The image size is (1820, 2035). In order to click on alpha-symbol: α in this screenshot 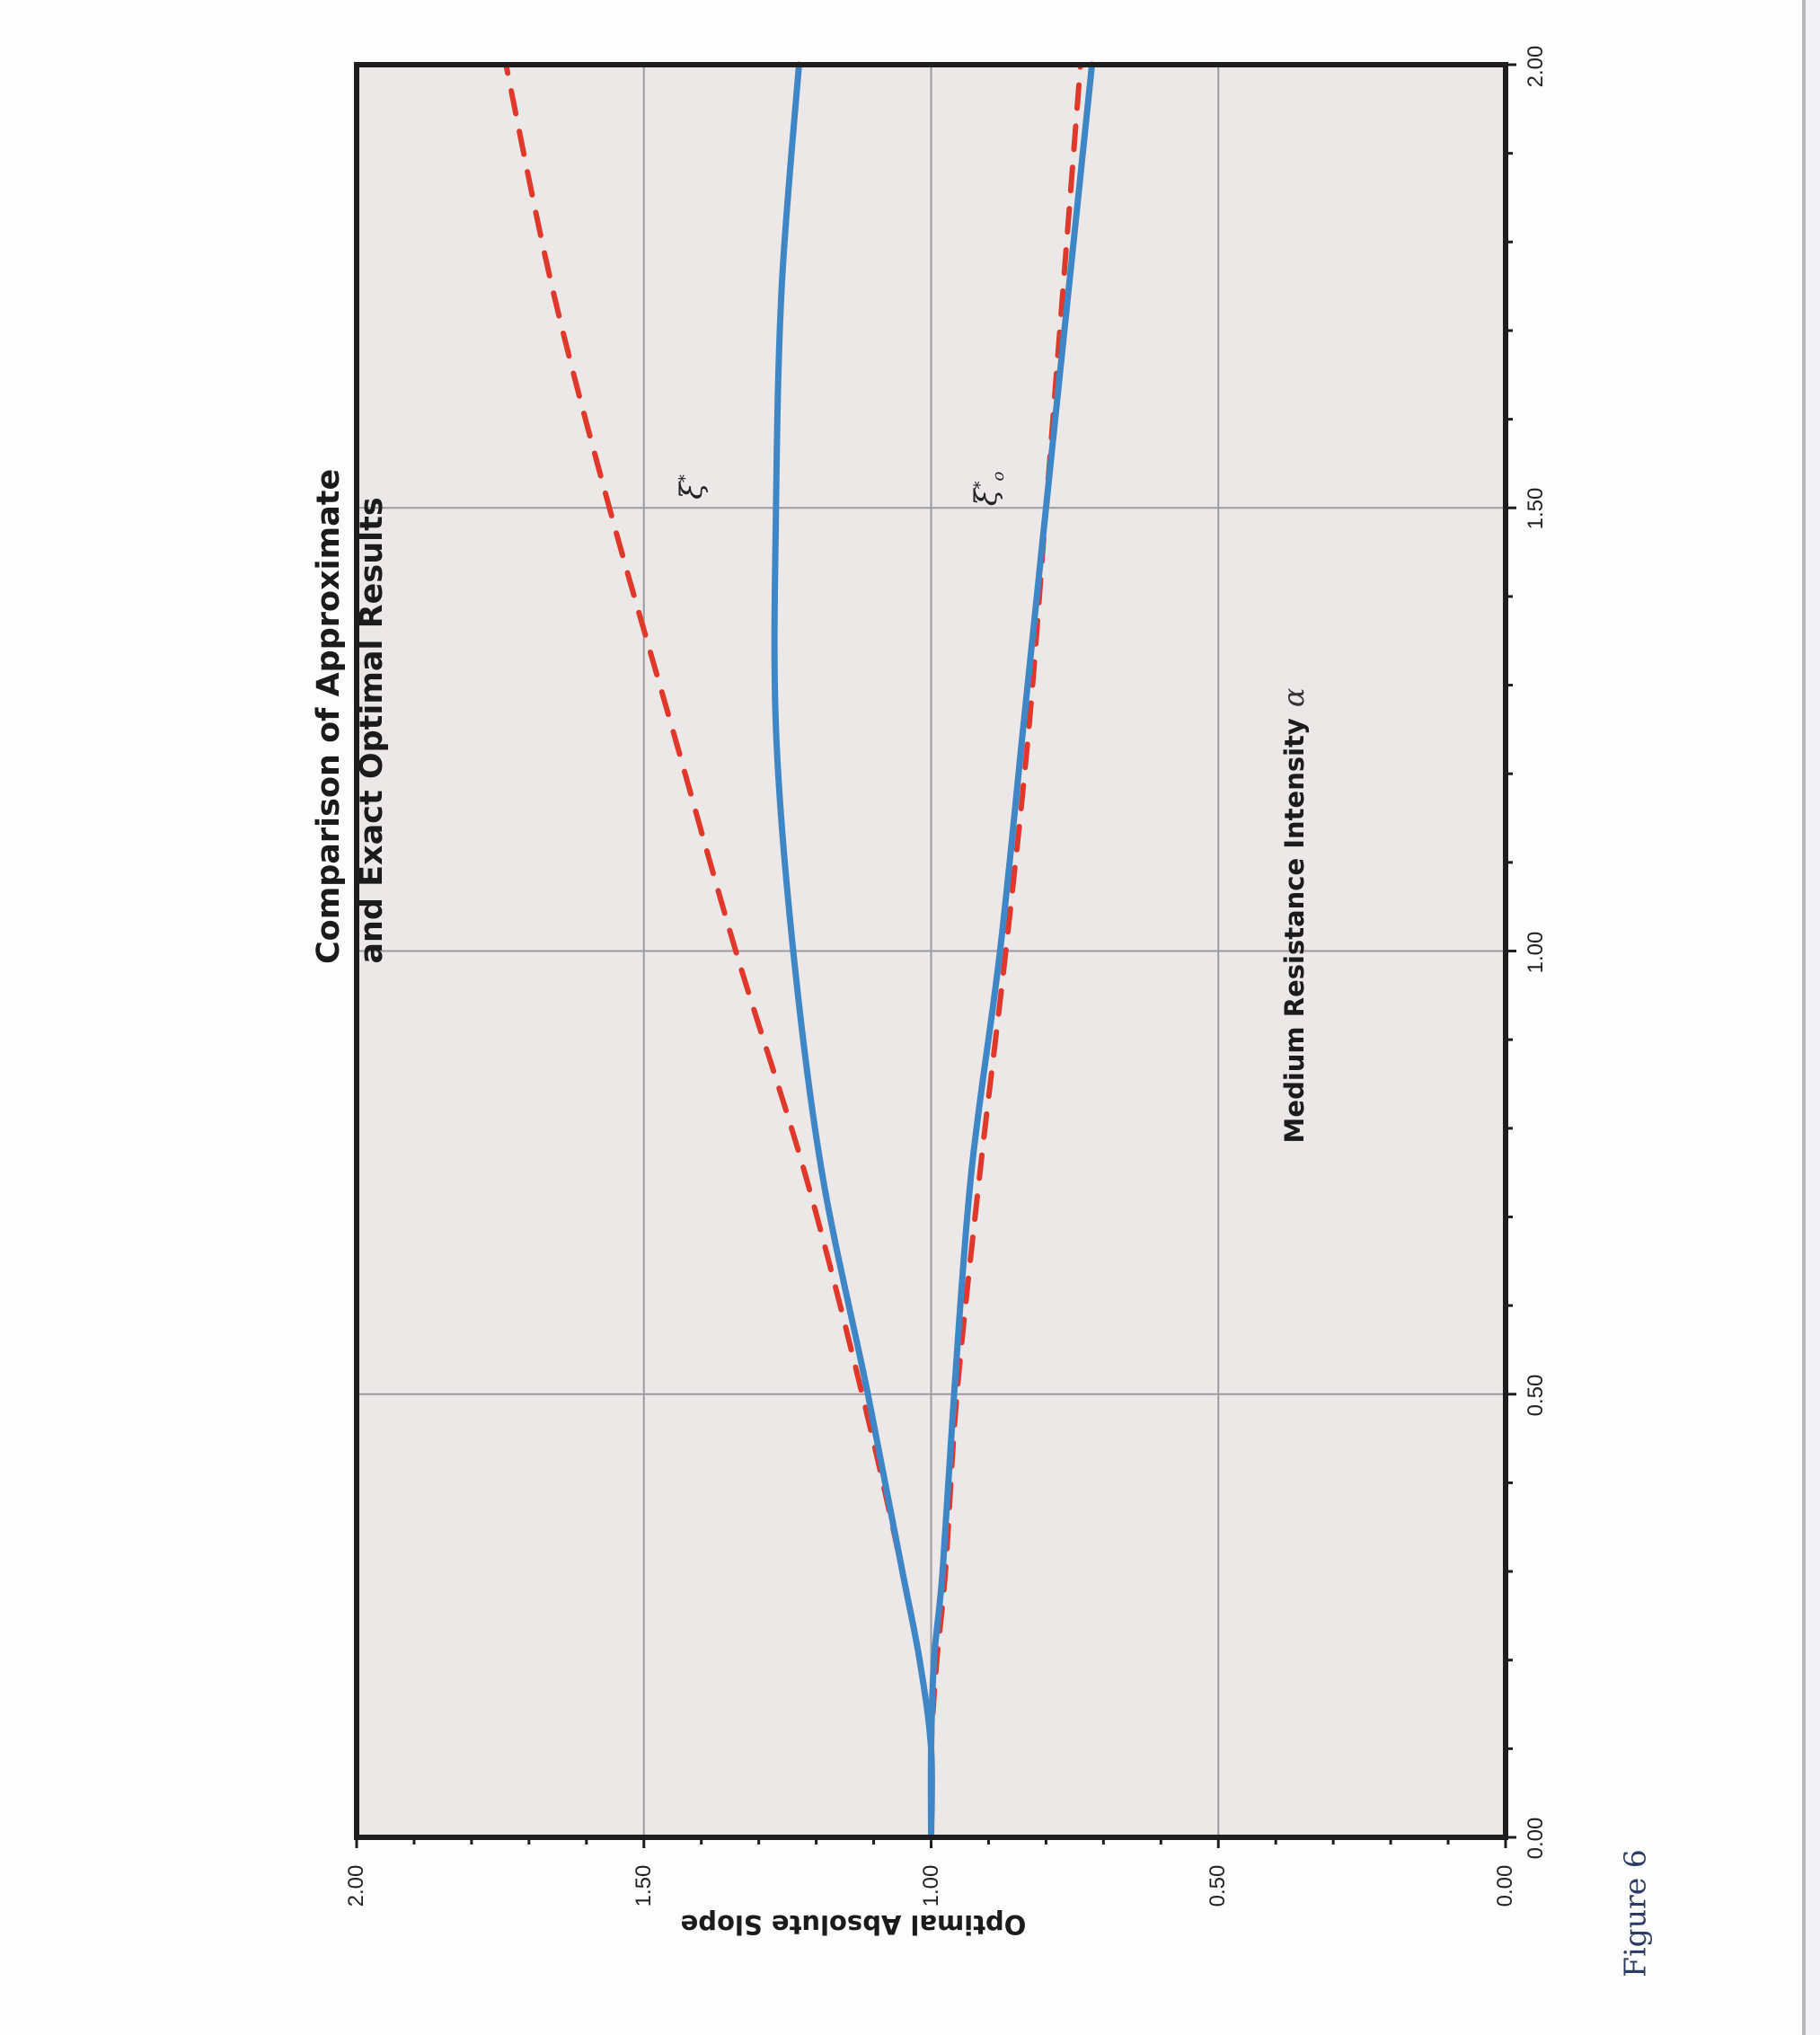, I will do `click(1294, 697)`.